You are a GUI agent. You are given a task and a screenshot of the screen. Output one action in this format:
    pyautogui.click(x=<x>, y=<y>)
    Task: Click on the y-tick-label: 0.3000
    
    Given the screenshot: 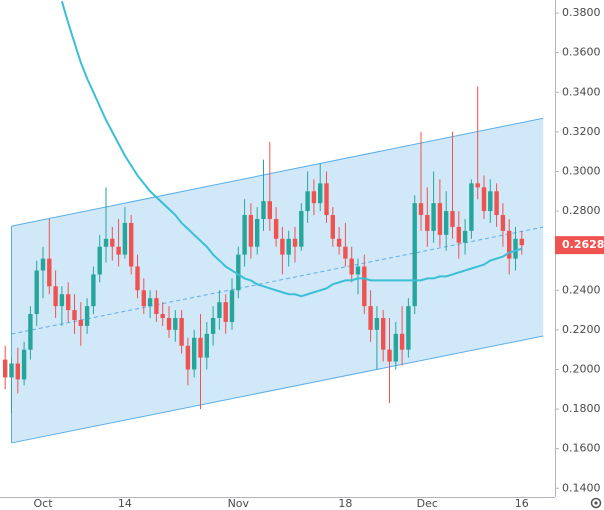 What is the action you would take?
    pyautogui.click(x=581, y=170)
    